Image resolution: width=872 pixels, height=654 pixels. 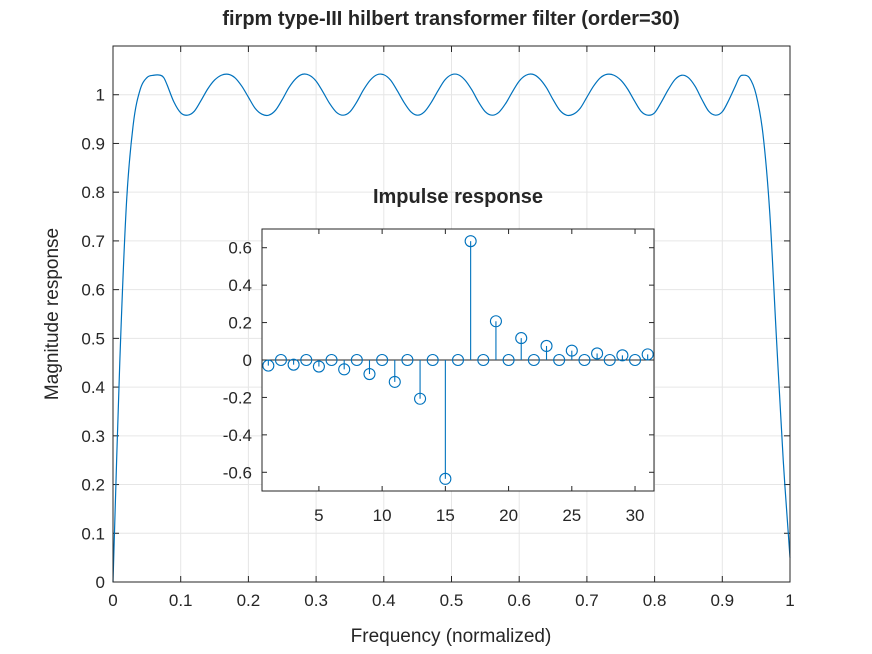 What do you see at coordinates (587, 600) in the screenshot?
I see `x-tick-label: 0.7` at bounding box center [587, 600].